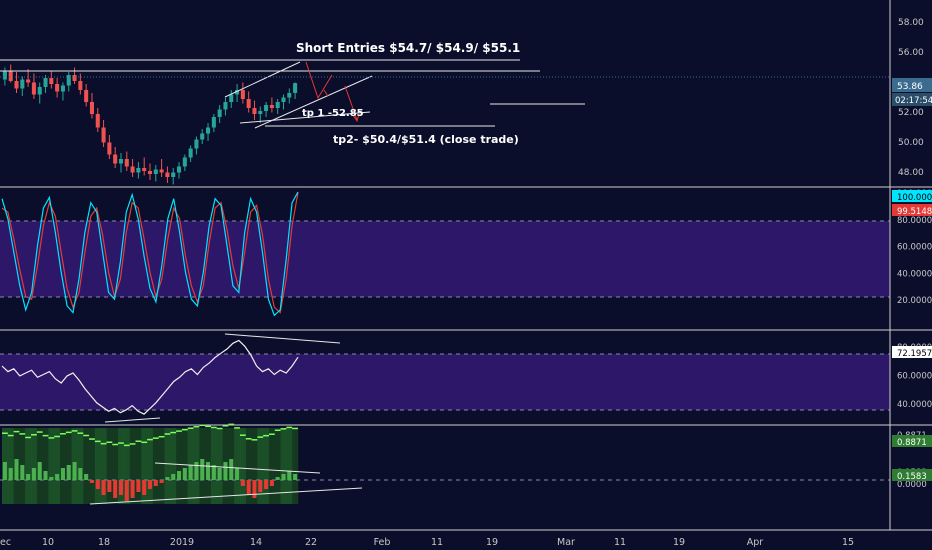 Image resolution: width=932 pixels, height=550 pixels. I want to click on last-price-value: 53.86, so click(910, 87).